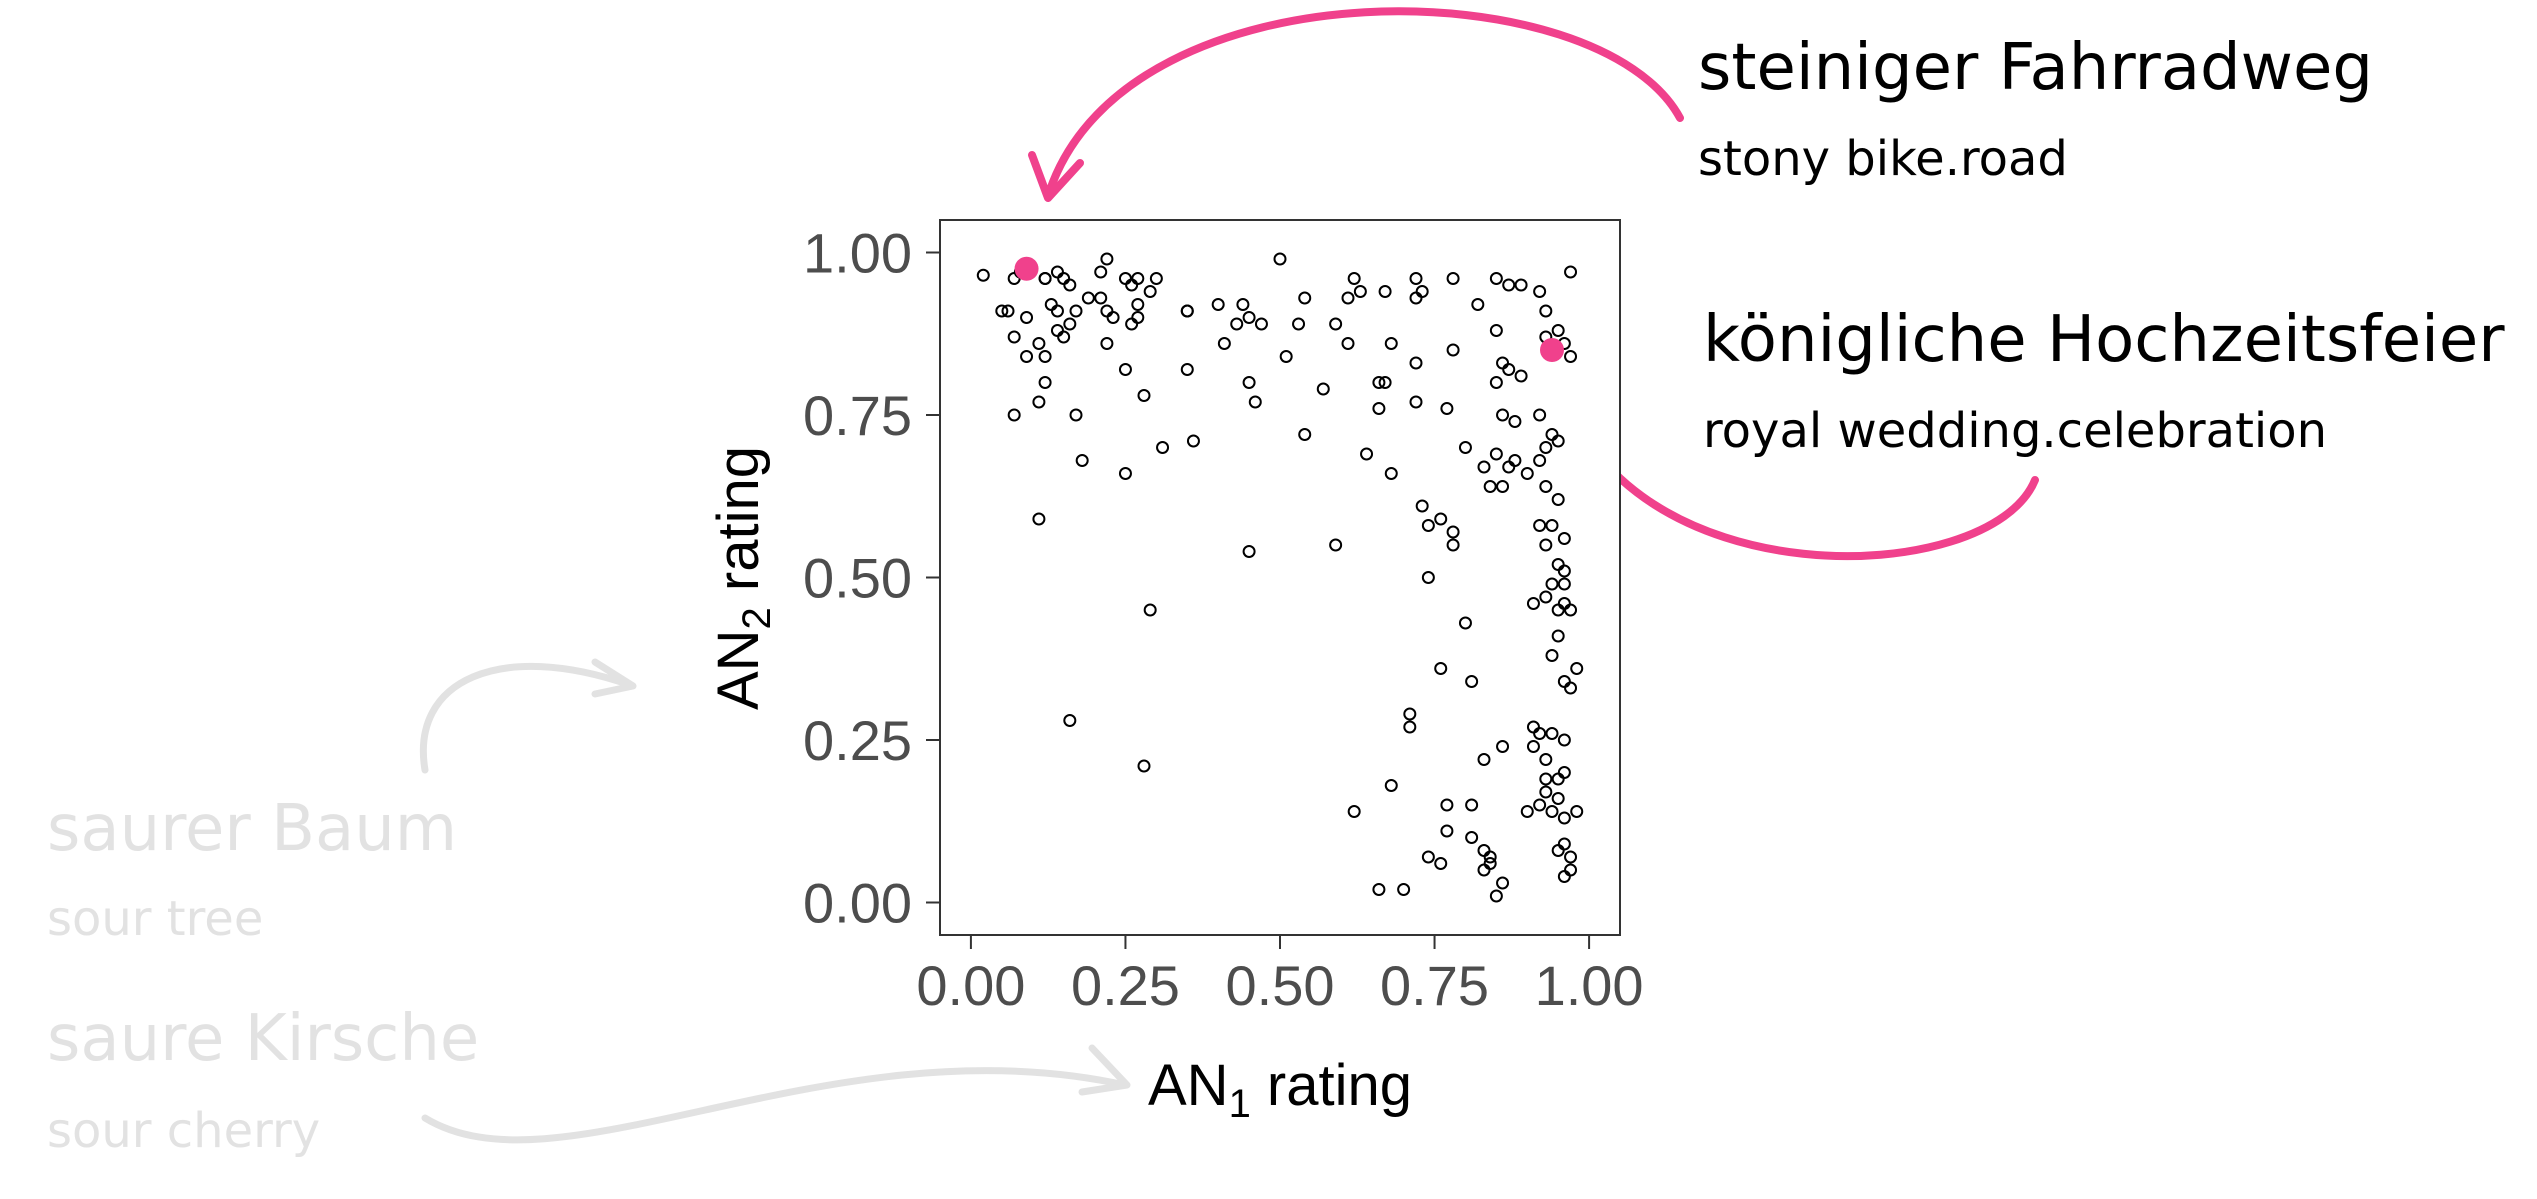 This screenshot has width=2537, height=1199. I want to click on arrow-sour-tree, so click(526, 718).